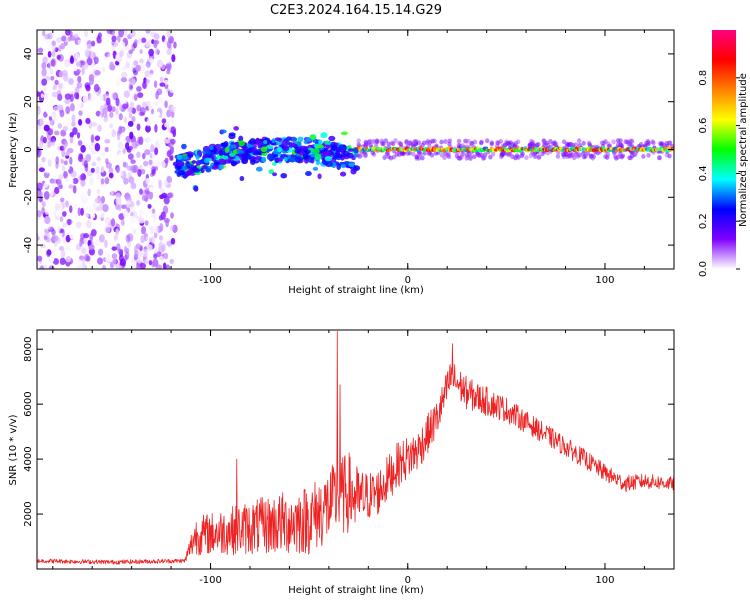  What do you see at coordinates (356, 290) in the screenshot?
I see `spectrogram-xlabel: Height of straight line (km)` at bounding box center [356, 290].